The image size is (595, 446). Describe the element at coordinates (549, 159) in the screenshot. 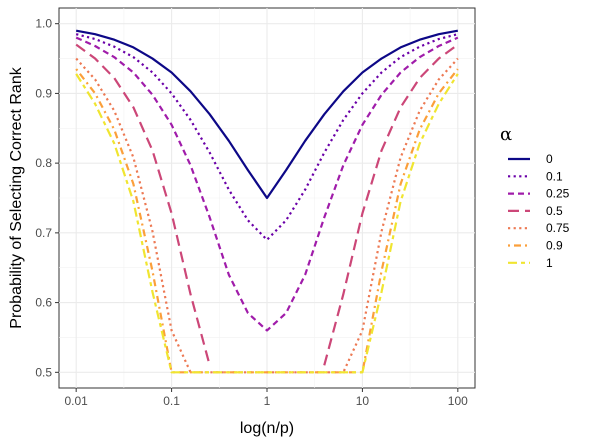

I see `legend-label-0: 0` at that location.